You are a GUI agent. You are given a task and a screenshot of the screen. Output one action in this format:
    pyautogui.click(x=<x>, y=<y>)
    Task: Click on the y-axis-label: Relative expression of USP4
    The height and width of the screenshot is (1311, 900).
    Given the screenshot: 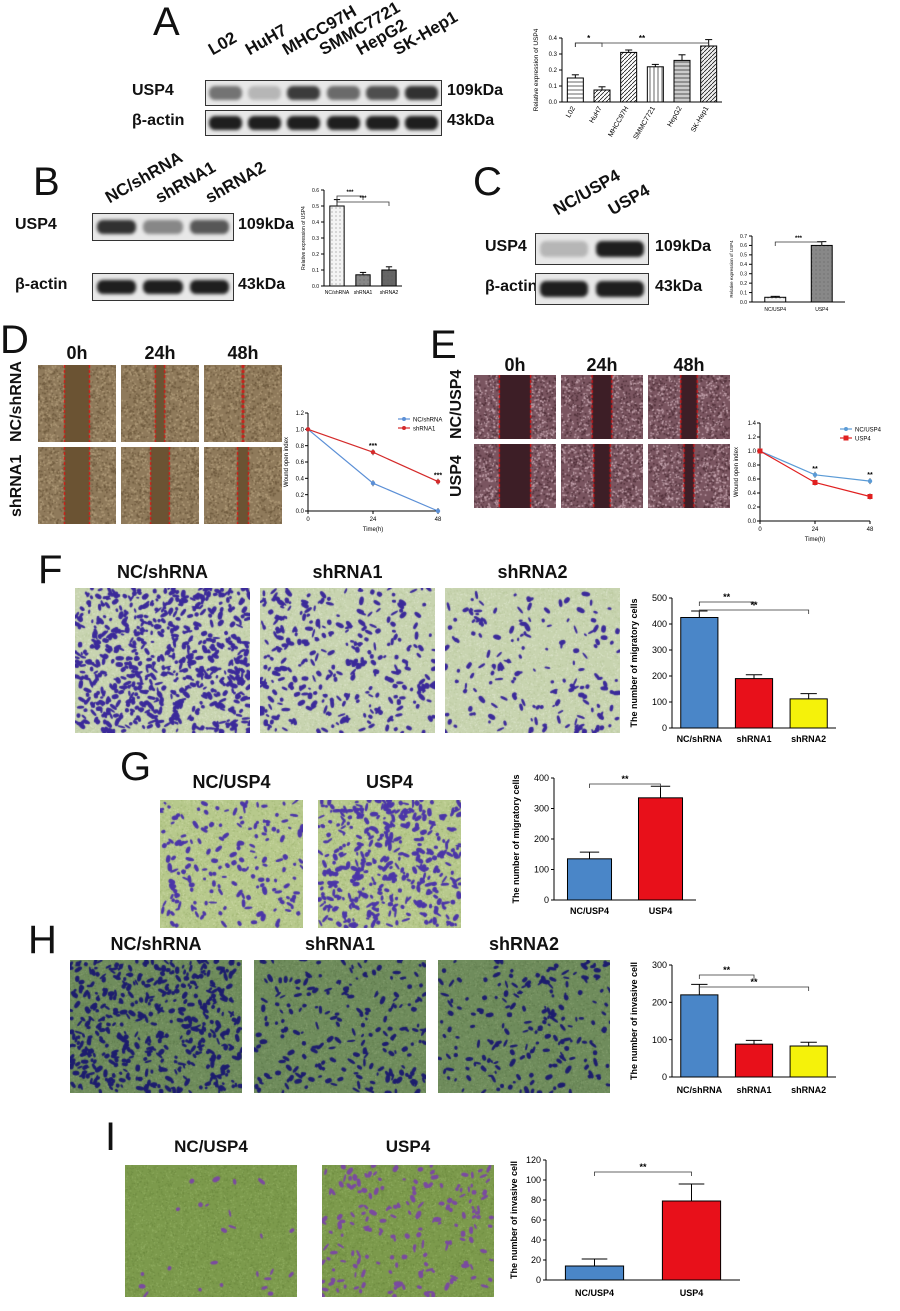 What is the action you would take?
    pyautogui.click(x=731, y=269)
    